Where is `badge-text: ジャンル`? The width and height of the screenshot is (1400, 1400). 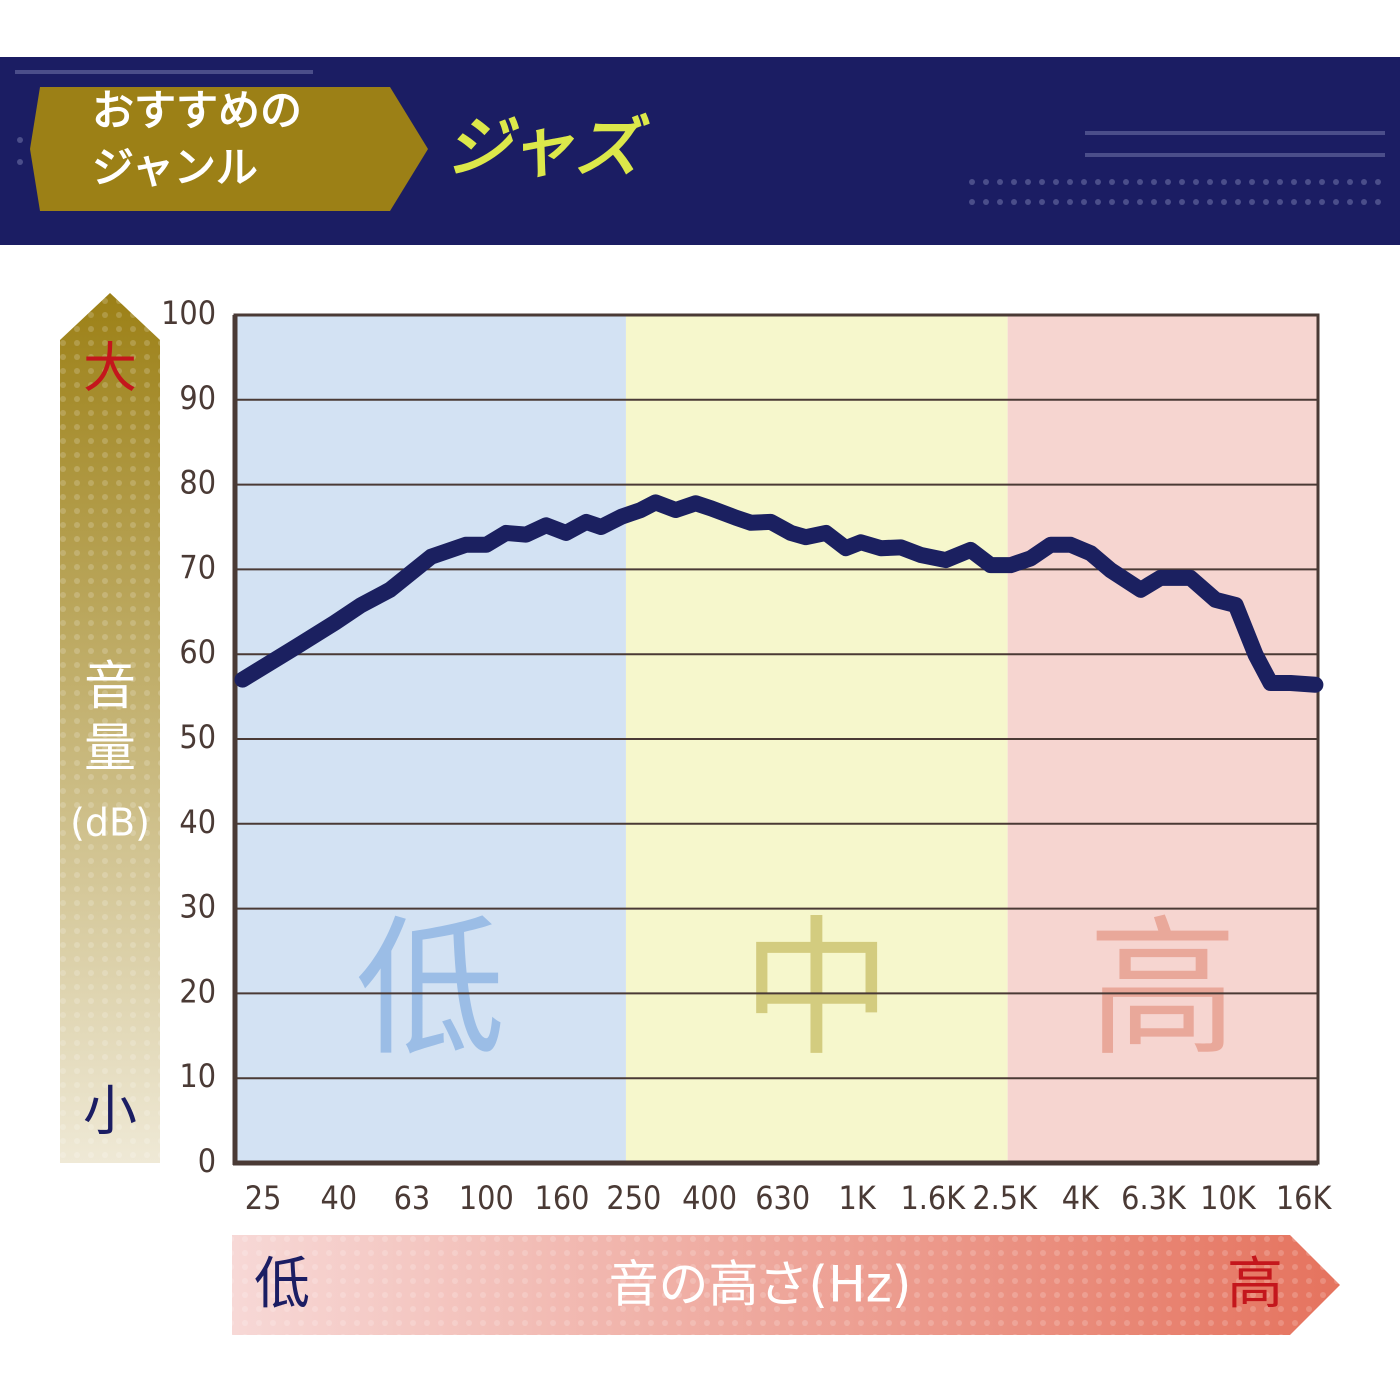
badge-text: ジャンル is located at coordinates (175, 167).